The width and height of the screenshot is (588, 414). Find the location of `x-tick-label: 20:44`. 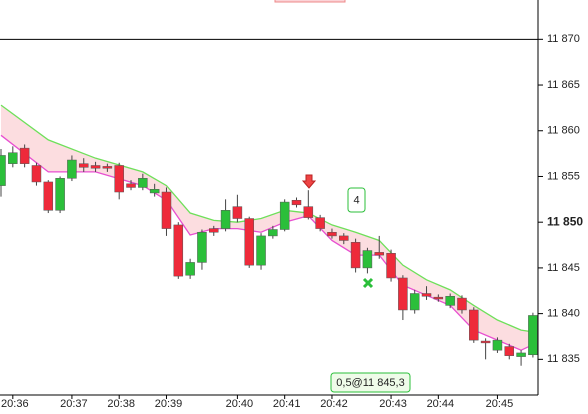

x-tick-label: 20:44 is located at coordinates (441, 404).